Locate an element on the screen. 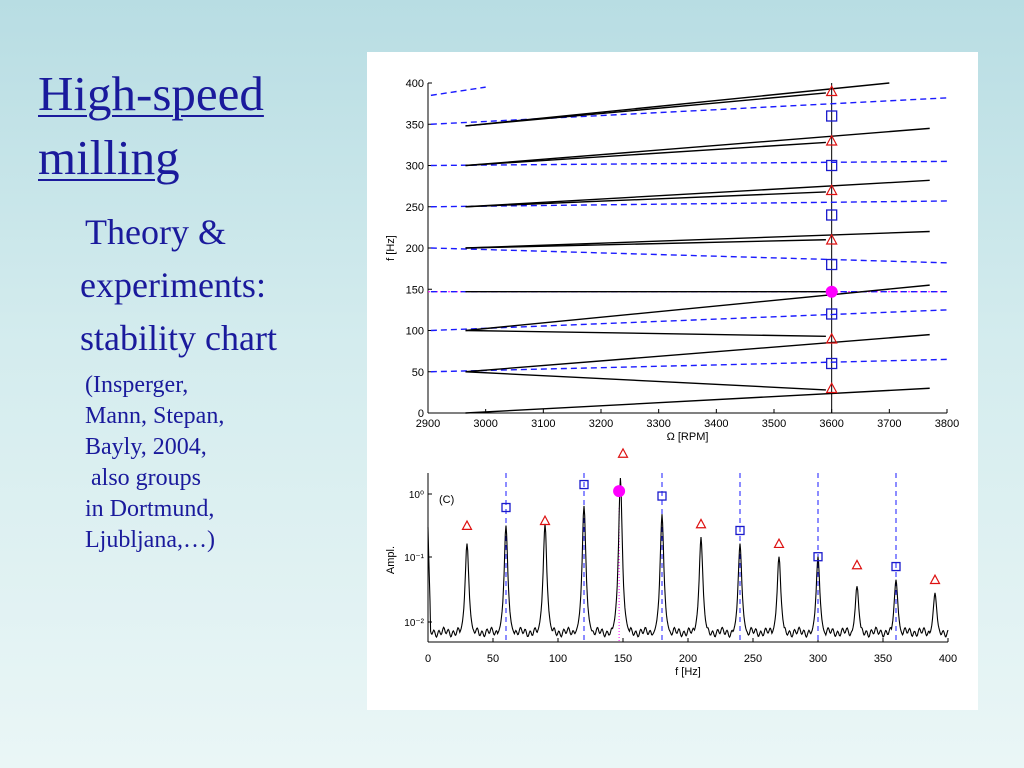 This screenshot has width=1024, height=768. reference-line: (Insperger, is located at coordinates (137, 385).